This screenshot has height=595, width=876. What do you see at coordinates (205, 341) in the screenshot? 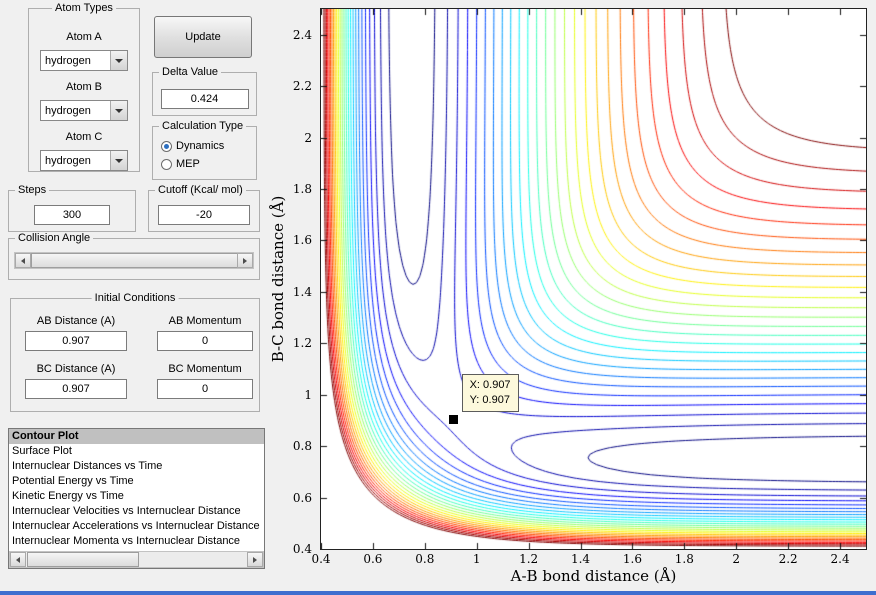
I see `ab-momentum-input` at bounding box center [205, 341].